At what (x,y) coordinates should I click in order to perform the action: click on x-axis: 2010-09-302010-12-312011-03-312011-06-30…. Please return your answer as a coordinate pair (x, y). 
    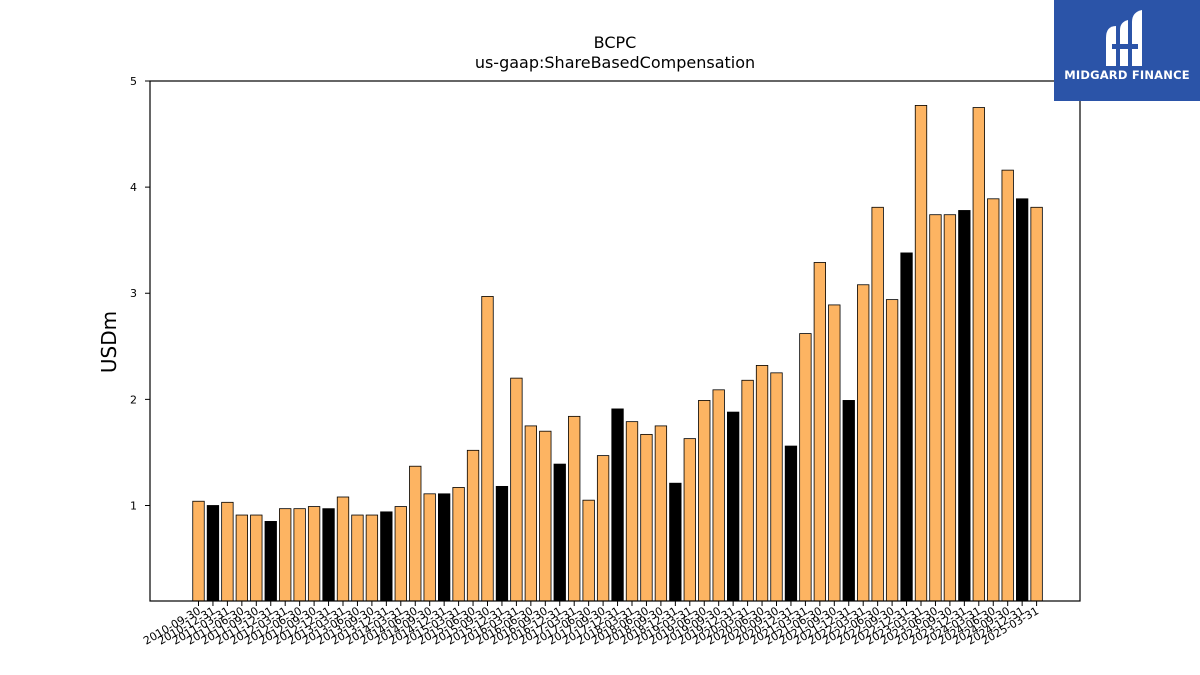
    Looking at the image, I should click on (591, 624).